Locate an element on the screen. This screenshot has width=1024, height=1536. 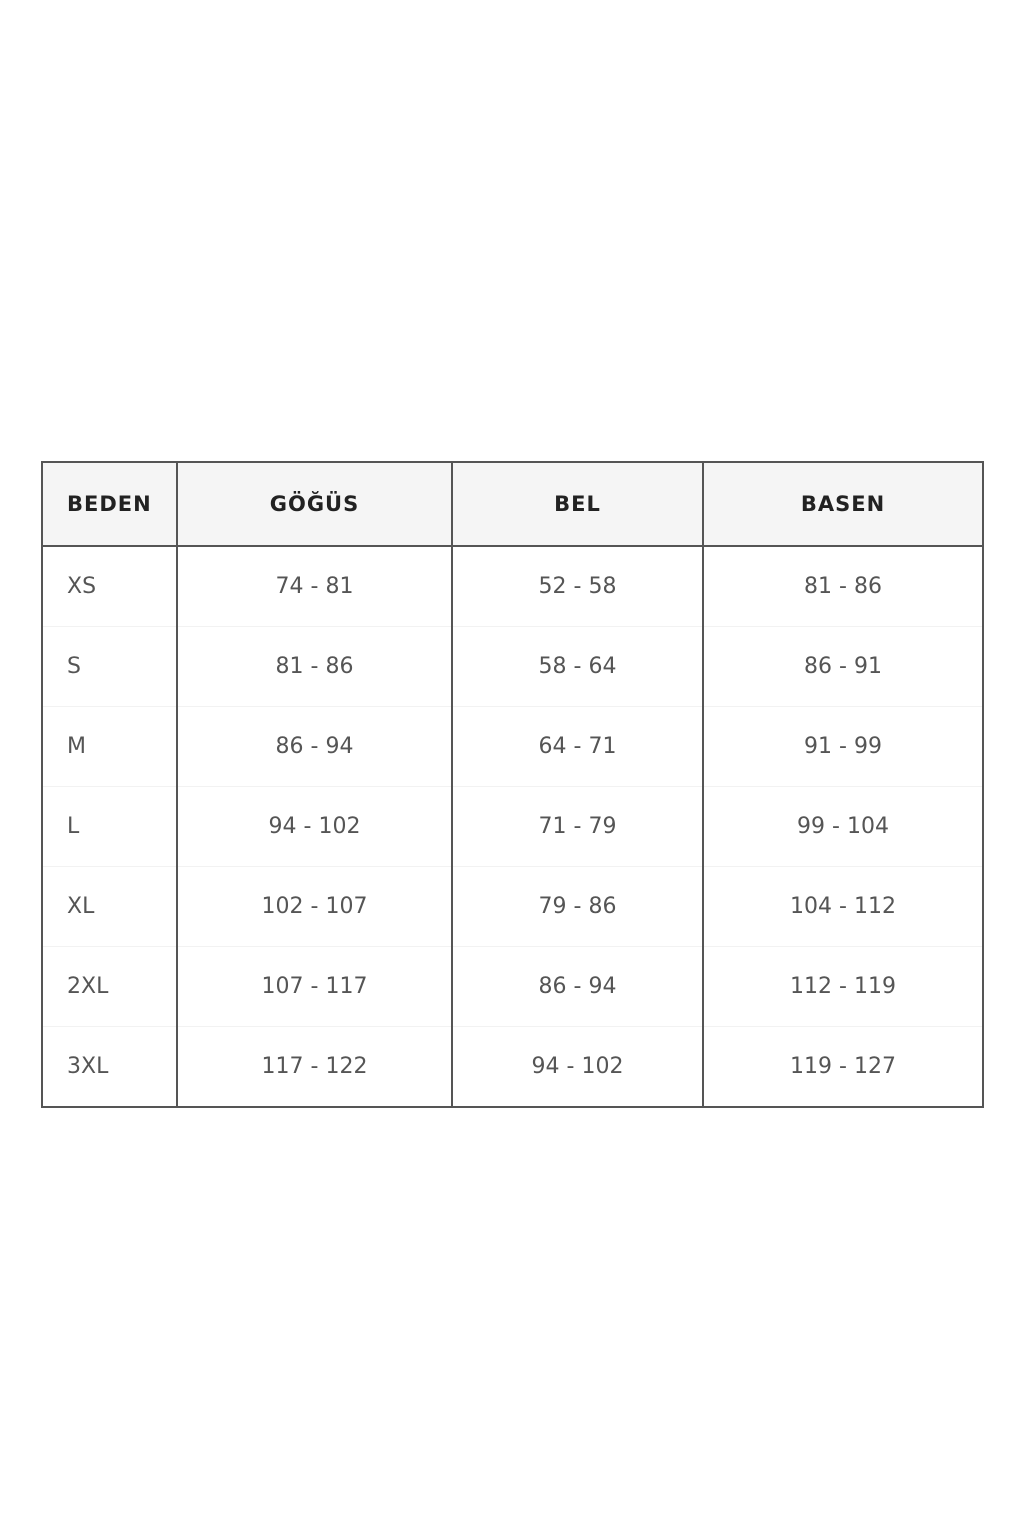
size-cell: XL is located at coordinates (109, 906).